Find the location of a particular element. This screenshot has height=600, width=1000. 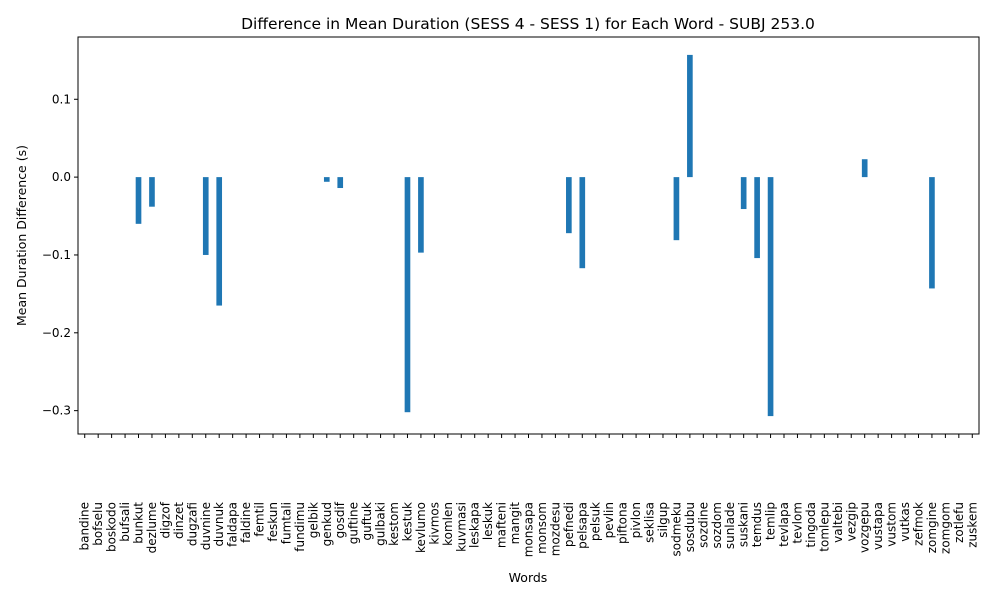

x-tick-label-temdus: temdus is located at coordinates (757, 524).